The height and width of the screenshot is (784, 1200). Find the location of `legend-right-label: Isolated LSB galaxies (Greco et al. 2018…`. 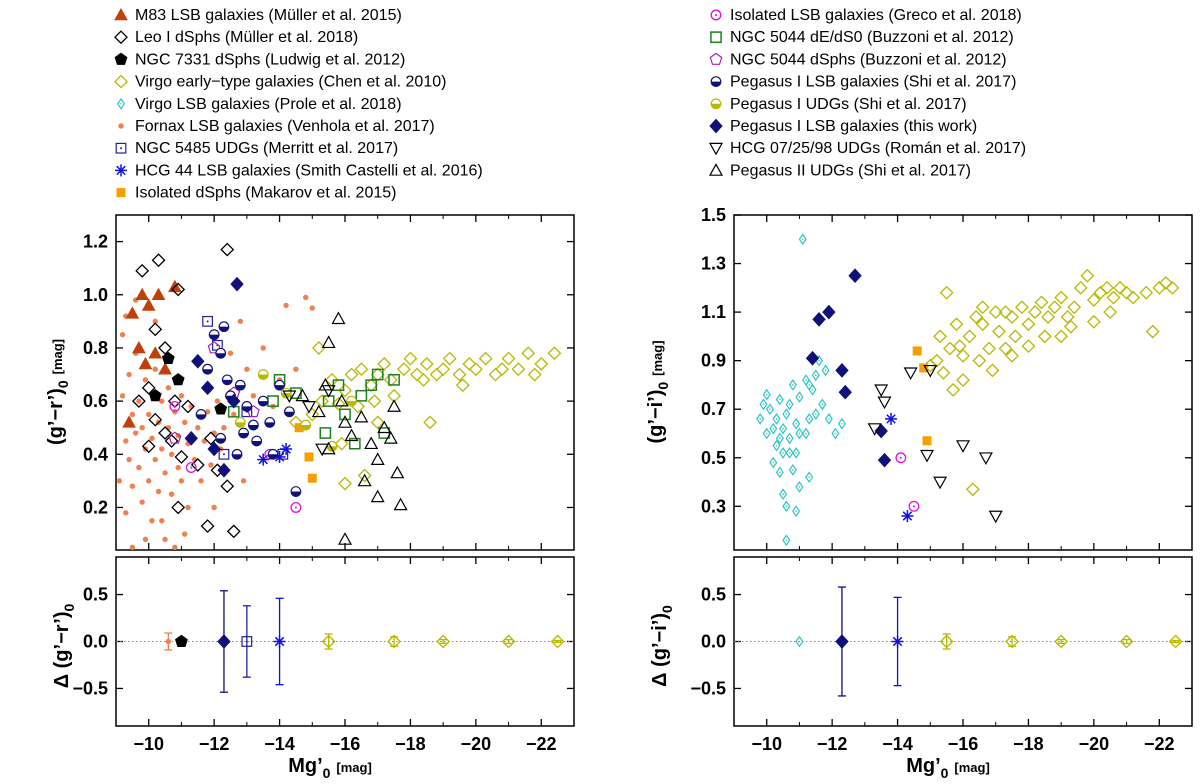

legend-right-label: Isolated LSB galaxies (Greco et al. 2018… is located at coordinates (876, 15).